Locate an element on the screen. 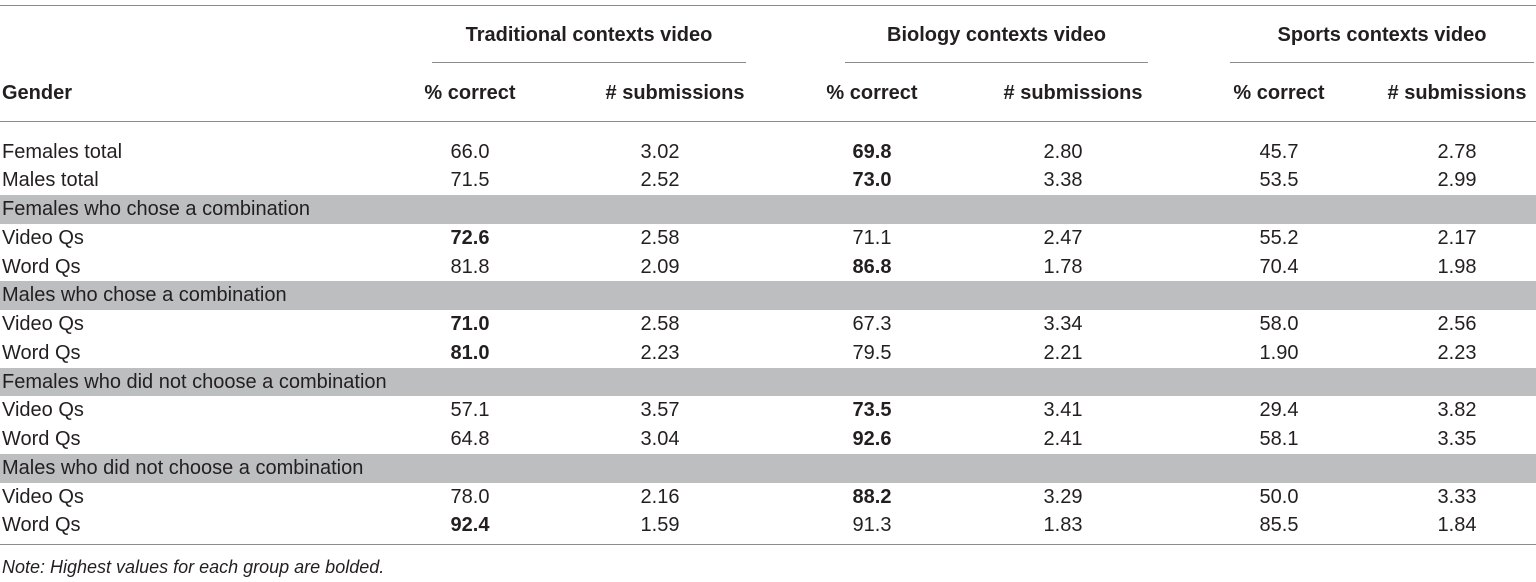  cell-biology-subs: 2.41 is located at coordinates (1063, 439).